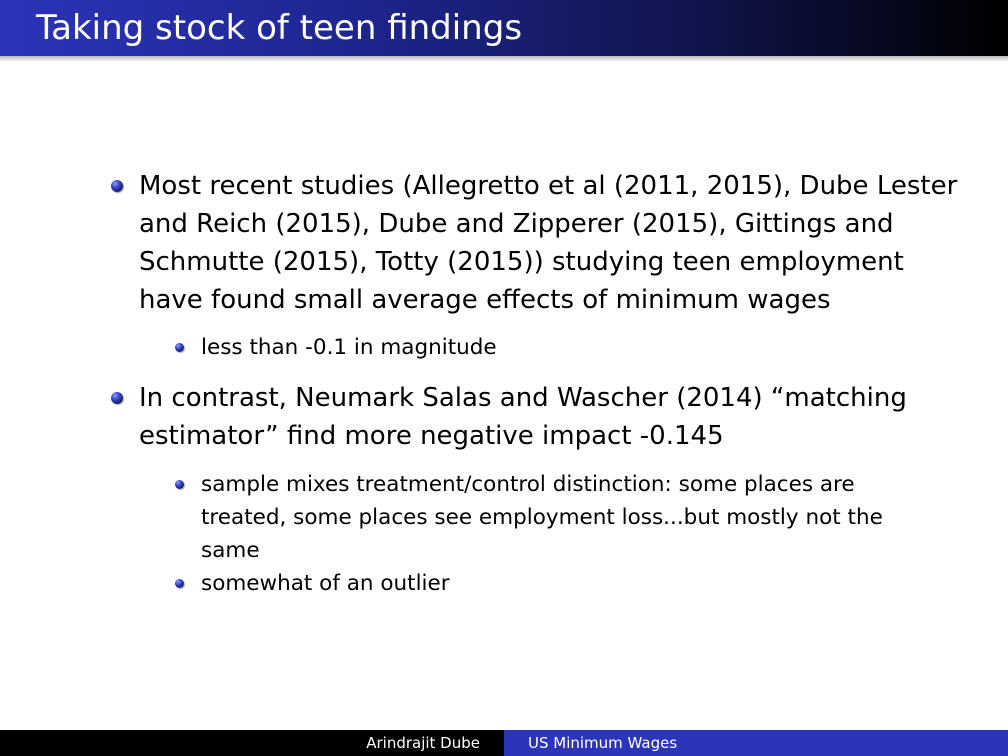 Image resolution: width=1008 pixels, height=756 pixels. What do you see at coordinates (325, 583) in the screenshot?
I see `sub-bullet-text: somewhat of an outlier` at bounding box center [325, 583].